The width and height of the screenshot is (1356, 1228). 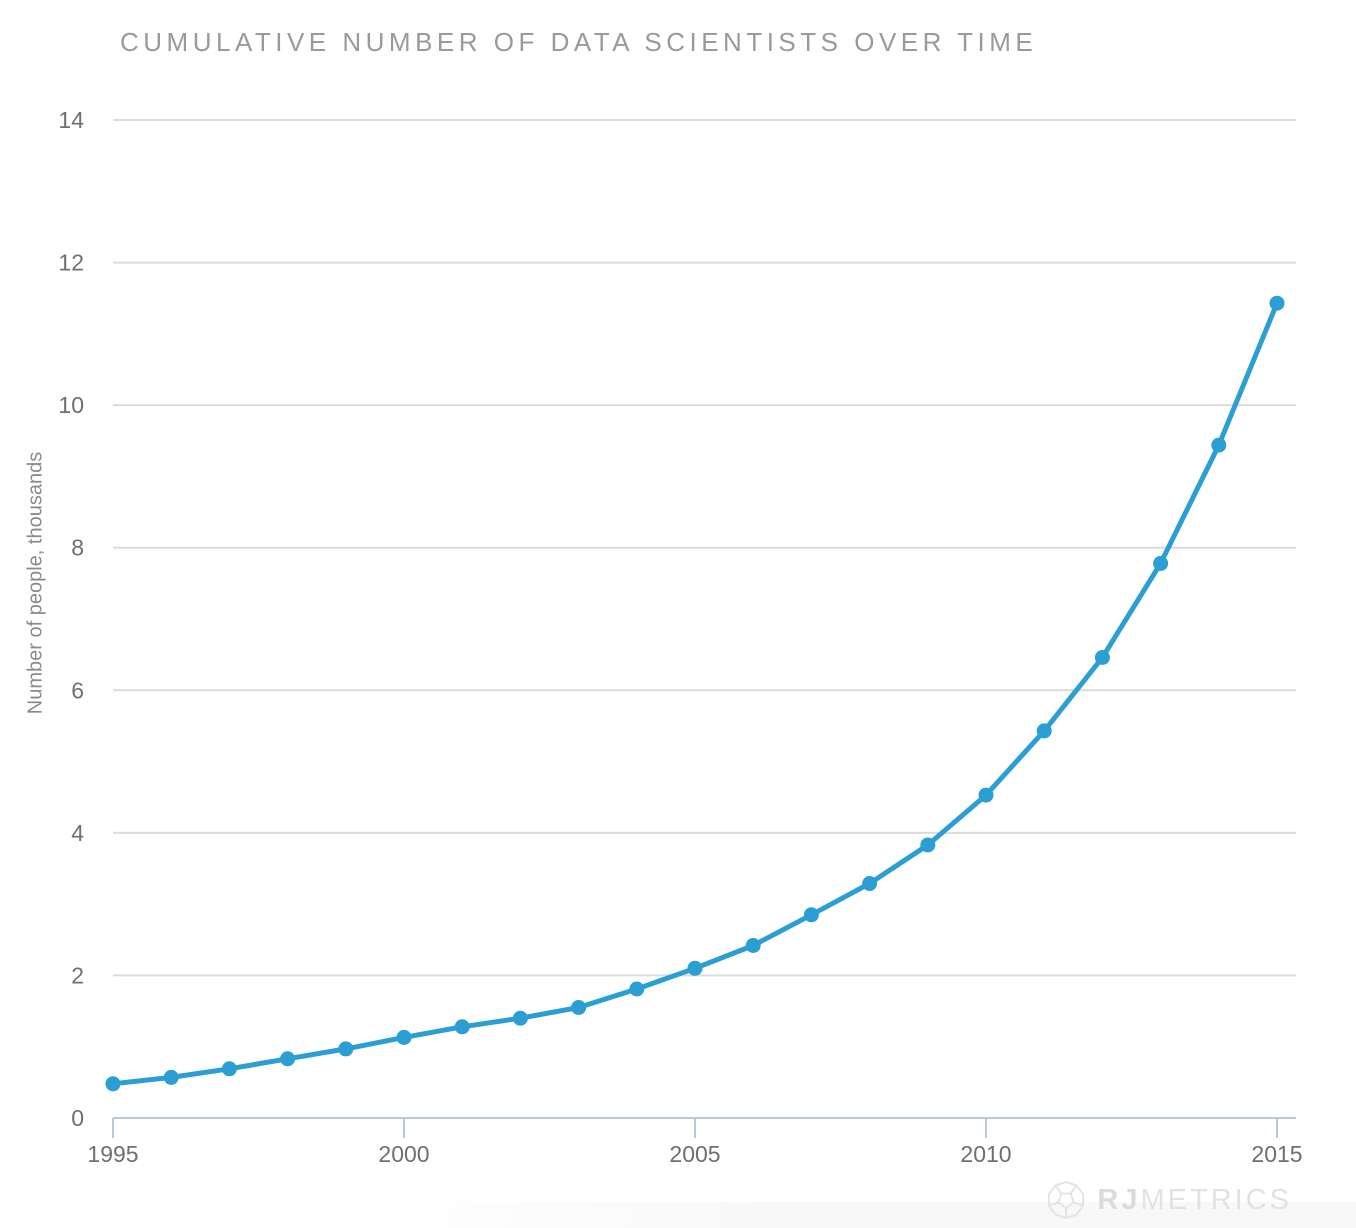 What do you see at coordinates (77, 833) in the screenshot?
I see `y-tick-label: 4` at bounding box center [77, 833].